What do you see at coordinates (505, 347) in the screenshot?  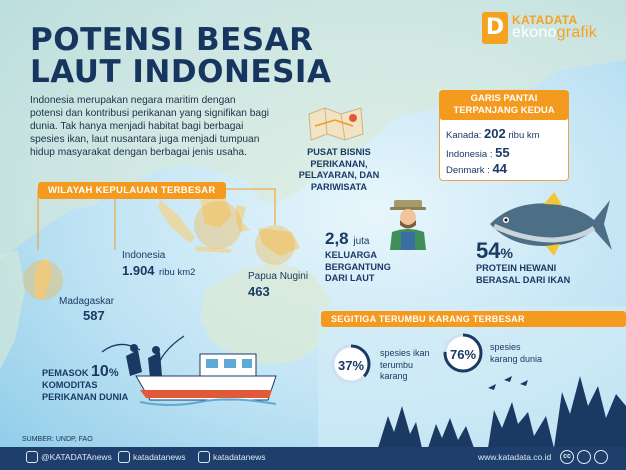 I see `coral-coral-line-1: spesies` at bounding box center [505, 347].